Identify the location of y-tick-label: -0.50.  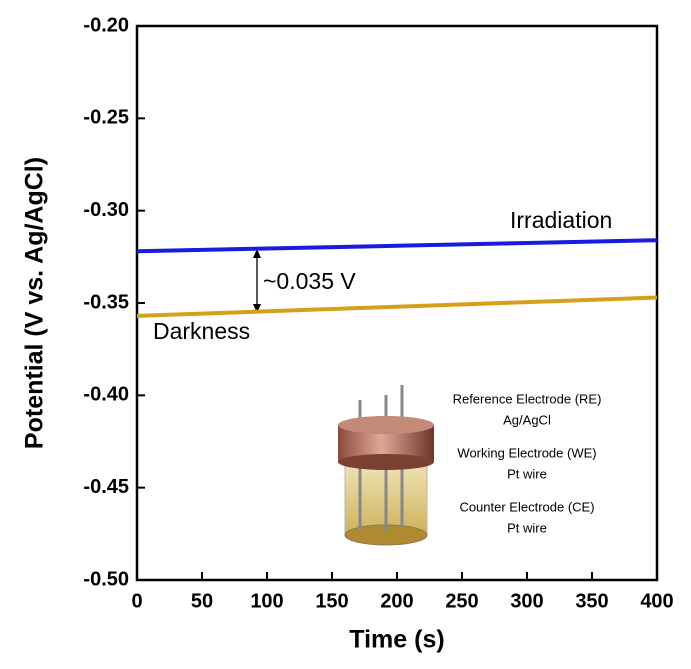
(106, 579).